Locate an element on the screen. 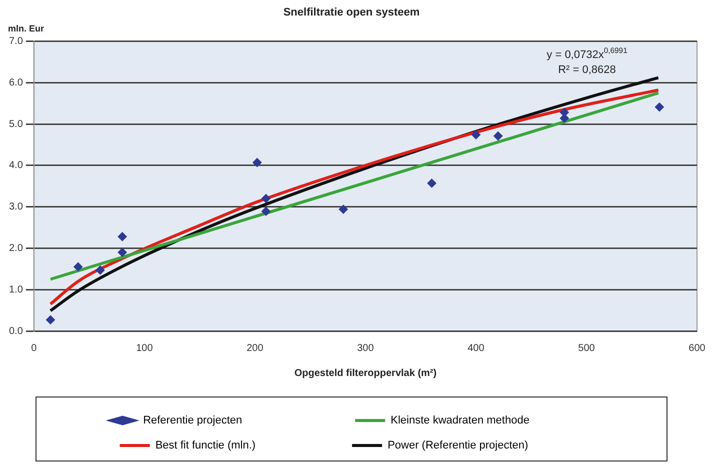  x-tick-label: 0 is located at coordinates (34, 348).